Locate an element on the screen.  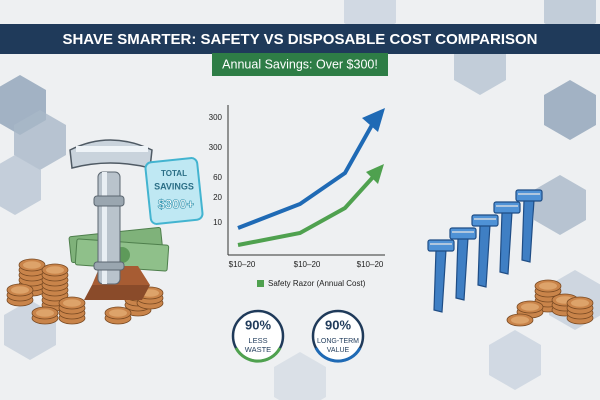
badge-line: VALUE is located at coordinates (338, 350).